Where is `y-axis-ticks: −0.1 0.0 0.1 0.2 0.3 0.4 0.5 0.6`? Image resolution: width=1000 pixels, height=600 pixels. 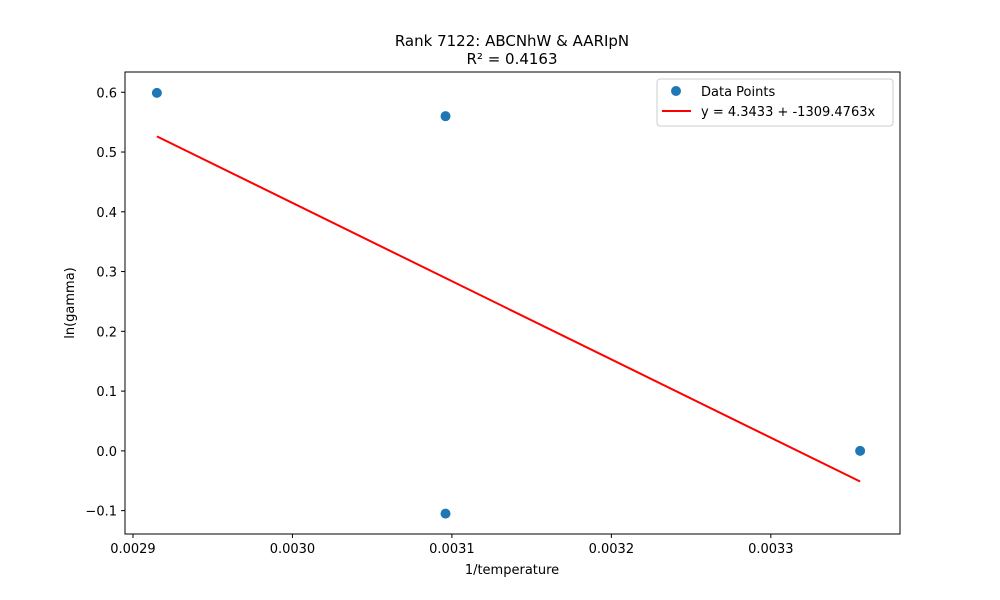
y-axis-ticks: −0.1 0.0 0.1 0.2 0.3 0.4 0.5 0.6 is located at coordinates (105, 303).